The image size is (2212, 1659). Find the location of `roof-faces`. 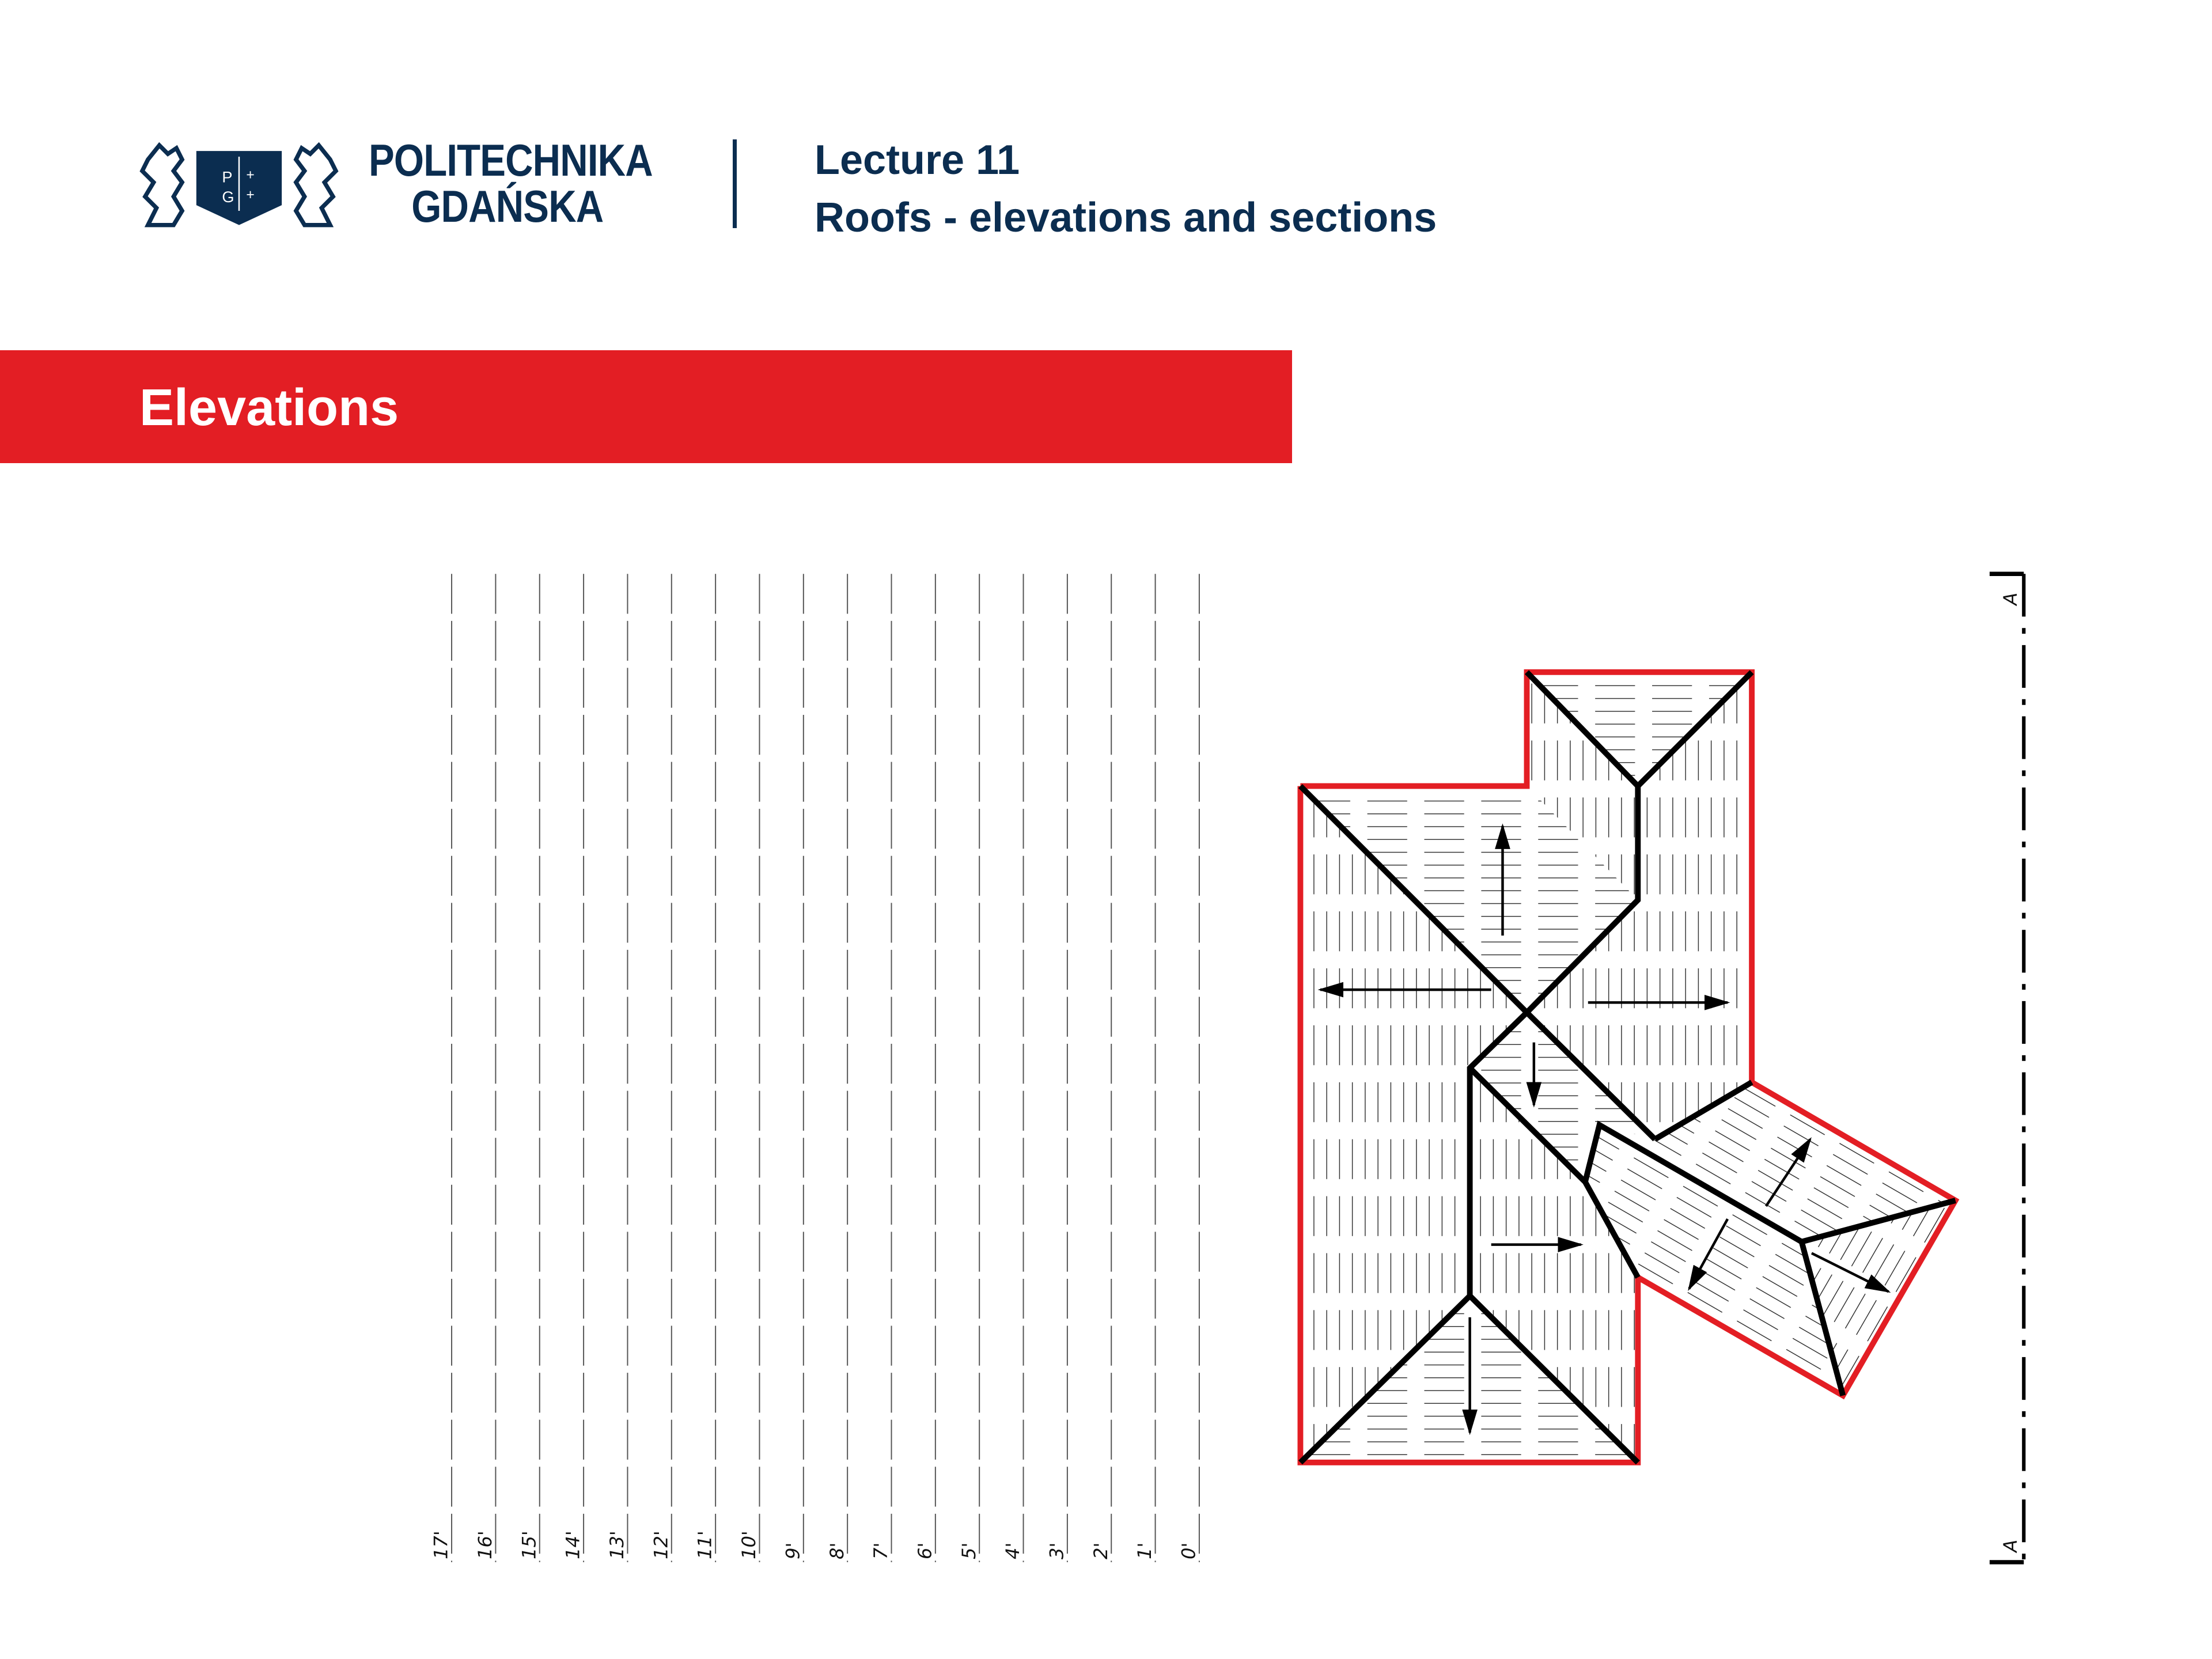

roof-faces is located at coordinates (1628, 1067).